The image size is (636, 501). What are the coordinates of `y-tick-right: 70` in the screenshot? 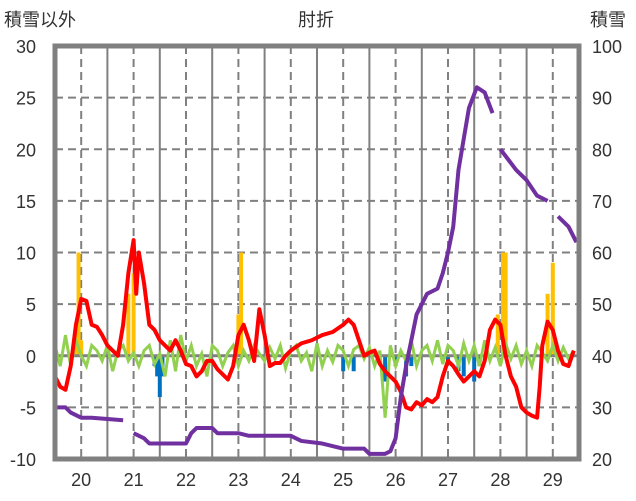 It's located at (602, 202).